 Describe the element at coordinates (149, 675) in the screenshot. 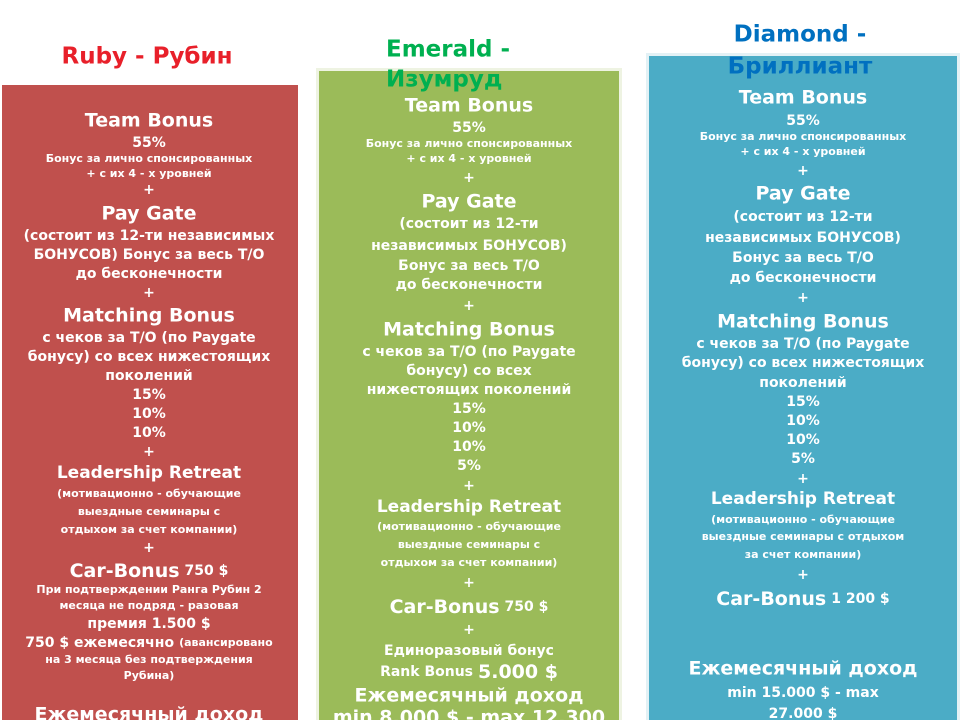

I see `text-line: Рубина)` at that location.